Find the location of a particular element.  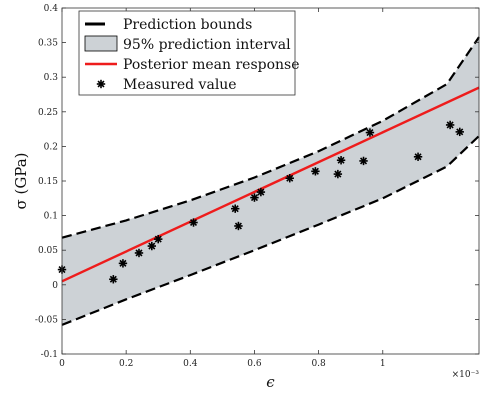

legend-swatch-measured is located at coordinates (101, 84).